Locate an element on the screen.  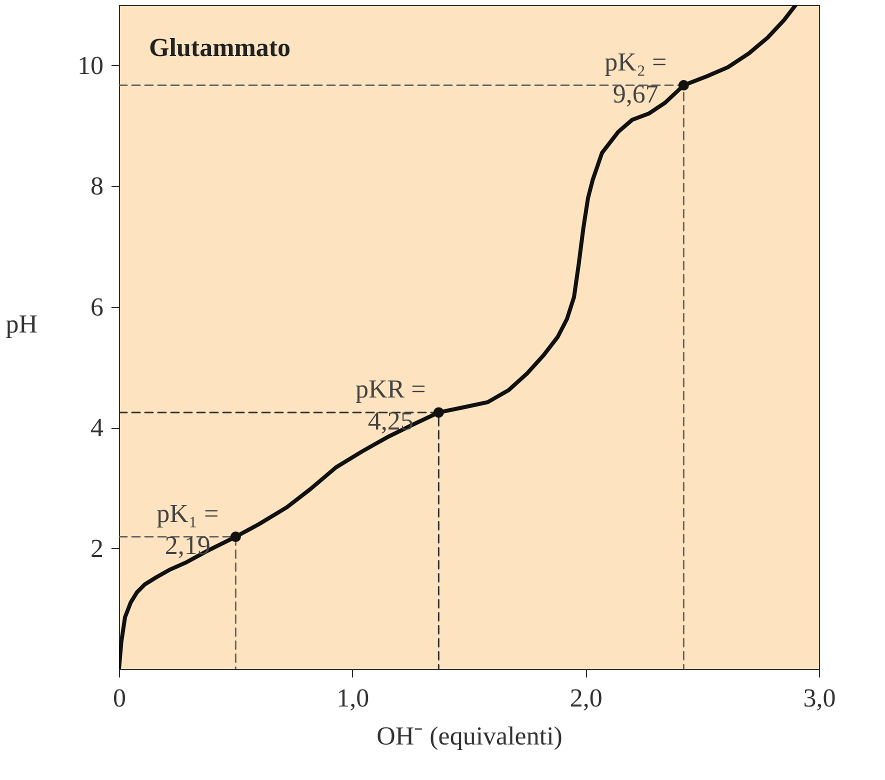
x-tick-label: 2,0 is located at coordinates (586, 698).